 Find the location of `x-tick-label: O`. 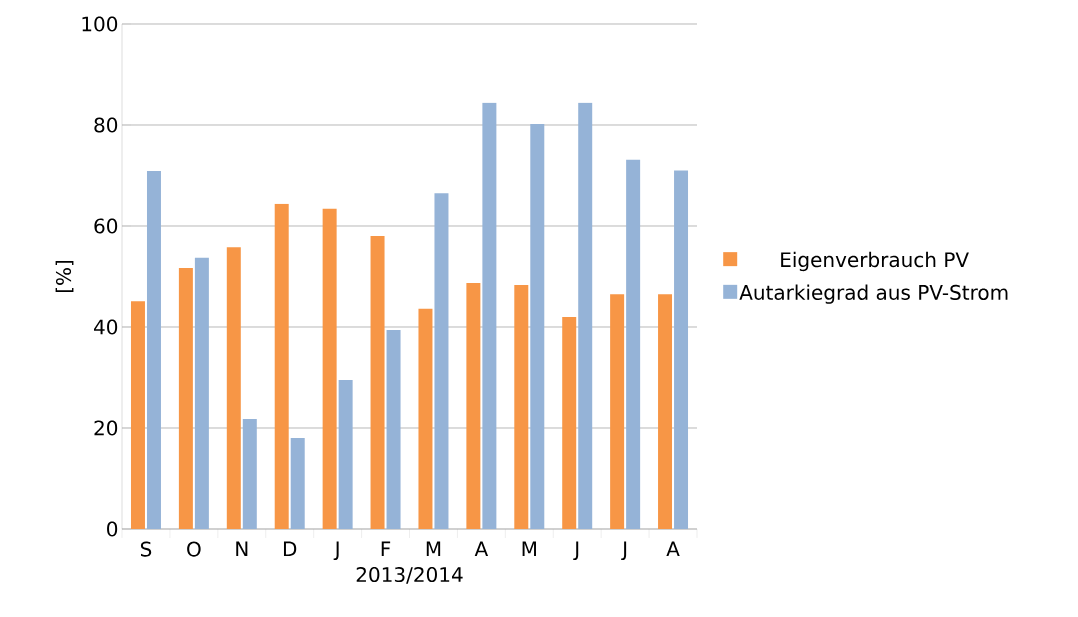

x-tick-label: O is located at coordinates (194, 549).